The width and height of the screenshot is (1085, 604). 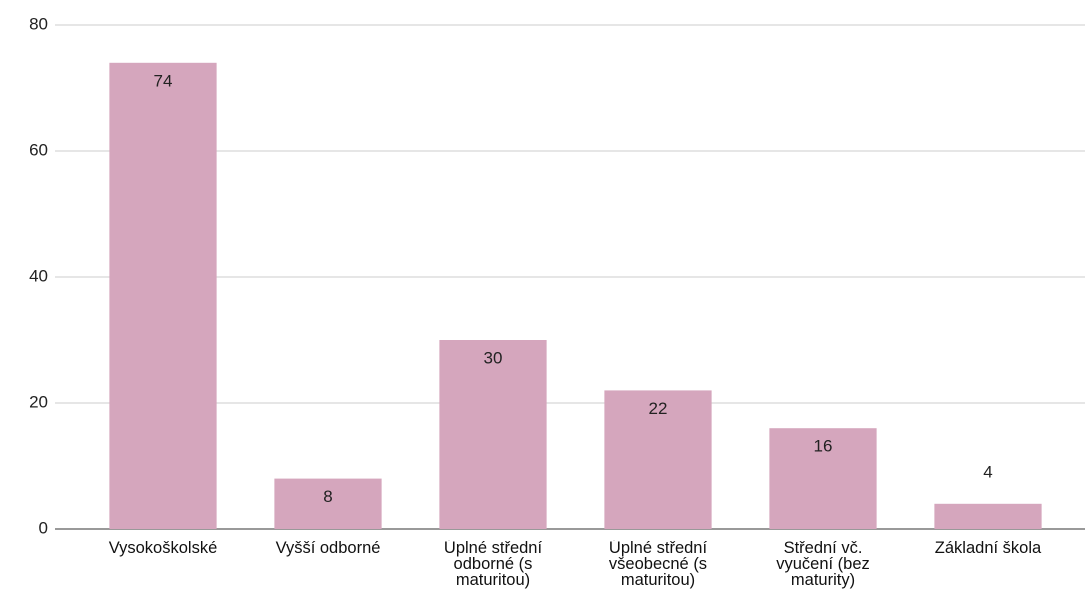 I want to click on data-label: 16, so click(x=823, y=446).